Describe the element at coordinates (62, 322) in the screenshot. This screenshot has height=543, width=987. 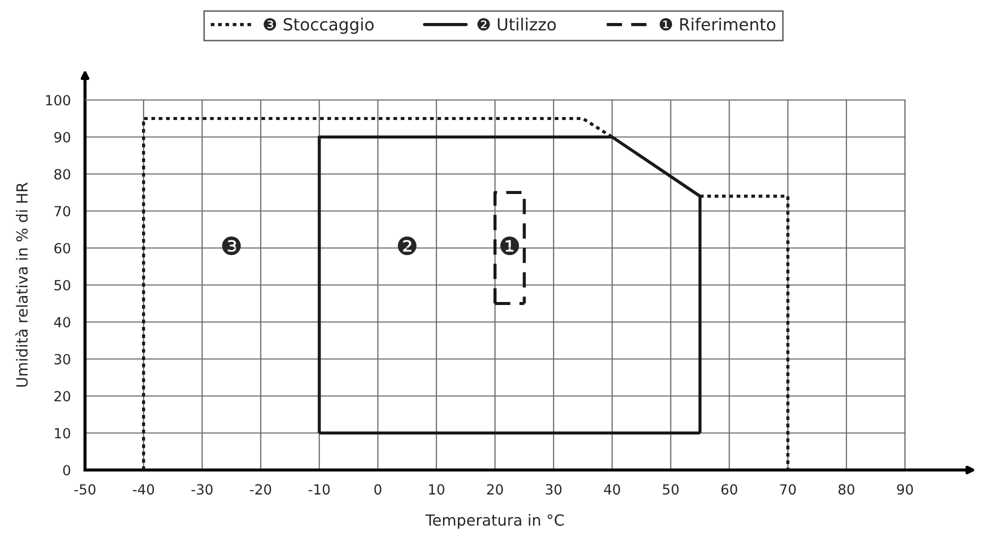
I see `y-tick-label: 40` at that location.